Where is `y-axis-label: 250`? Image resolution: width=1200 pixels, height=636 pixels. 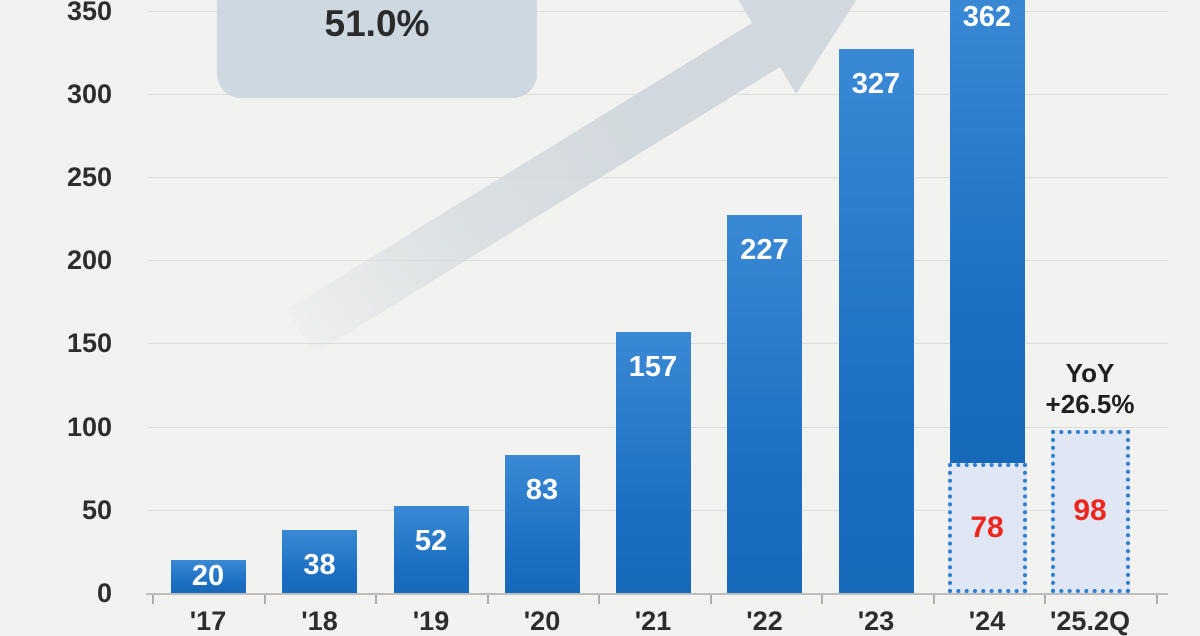 y-axis-label: 250 is located at coordinates (89, 177).